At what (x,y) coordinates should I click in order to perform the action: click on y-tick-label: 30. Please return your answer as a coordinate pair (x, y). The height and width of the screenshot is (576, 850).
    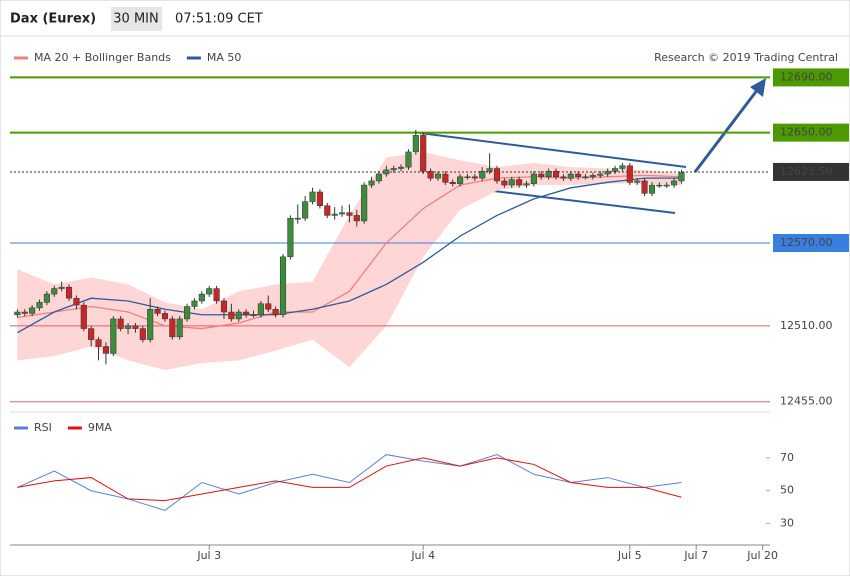
    Looking at the image, I should click on (787, 523).